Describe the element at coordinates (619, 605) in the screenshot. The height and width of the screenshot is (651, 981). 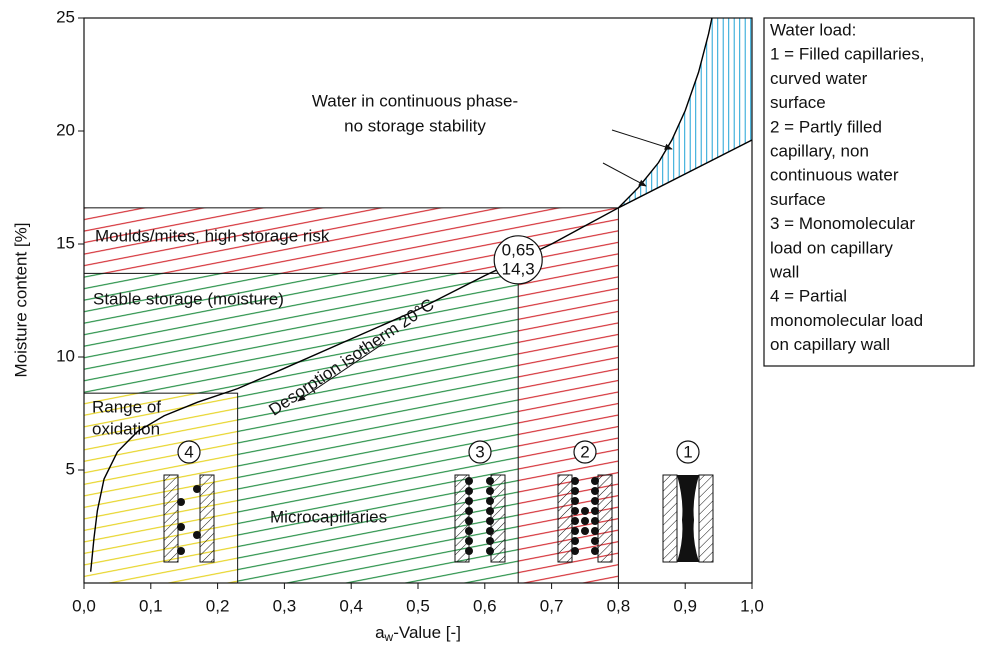
I see `x-tick-label: 0,8` at that location.